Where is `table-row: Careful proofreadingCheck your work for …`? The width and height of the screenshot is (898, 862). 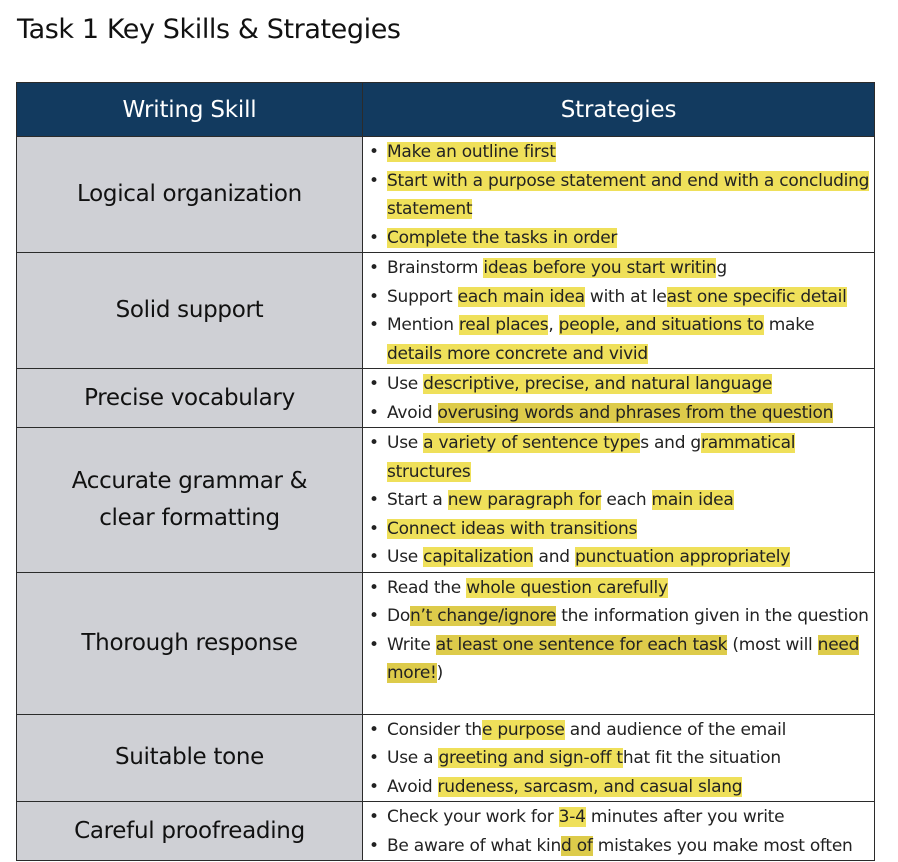
table-row: Careful proofreadingCheck your work for … is located at coordinates (445, 831).